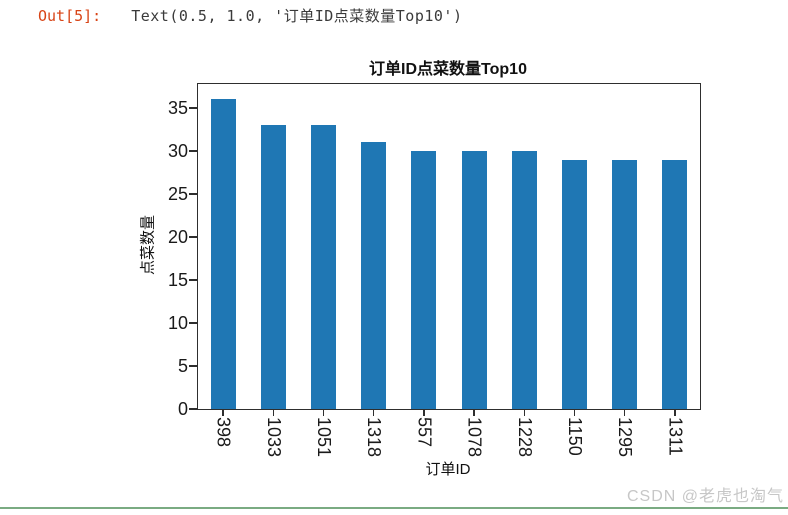  I want to click on y-tick-label: 10, so click(177, 323).